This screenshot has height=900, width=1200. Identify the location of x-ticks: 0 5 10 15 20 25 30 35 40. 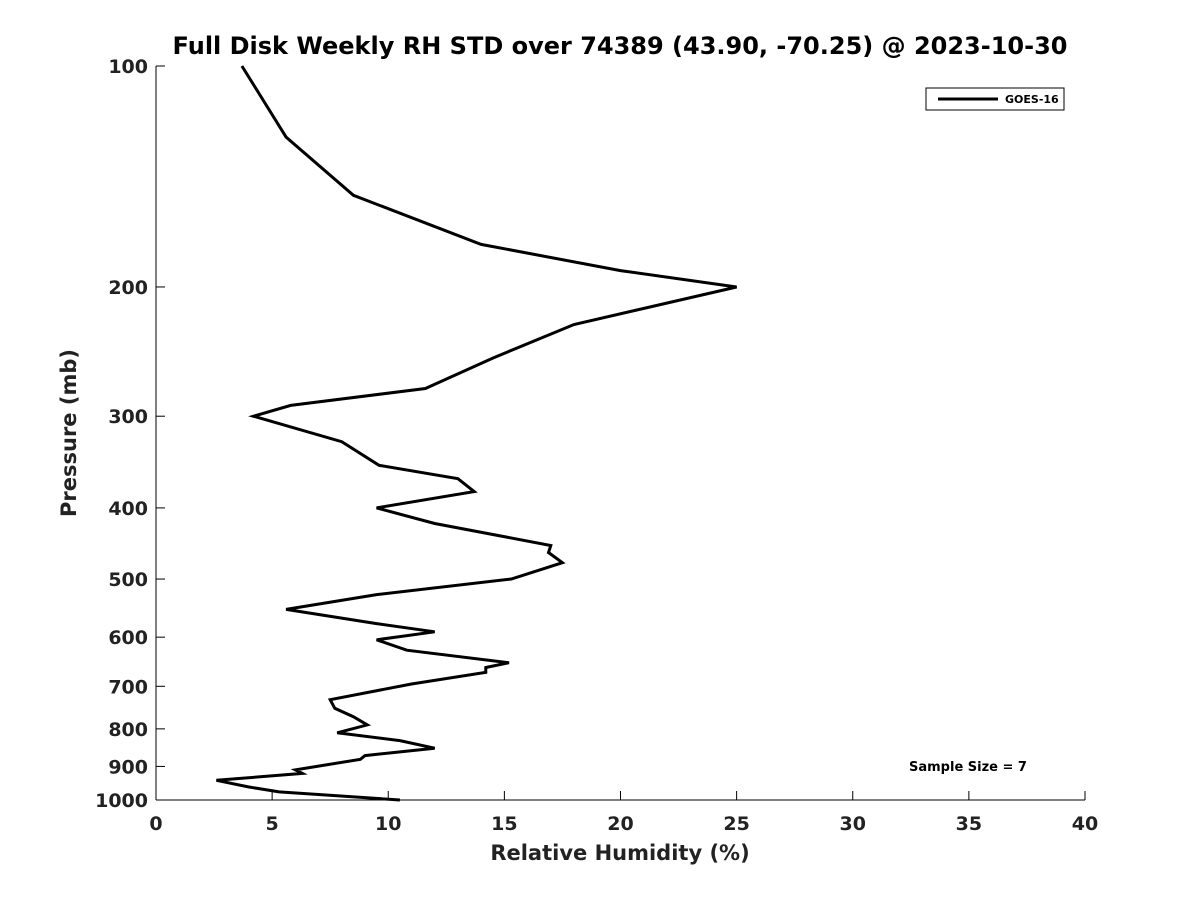
(623, 813).